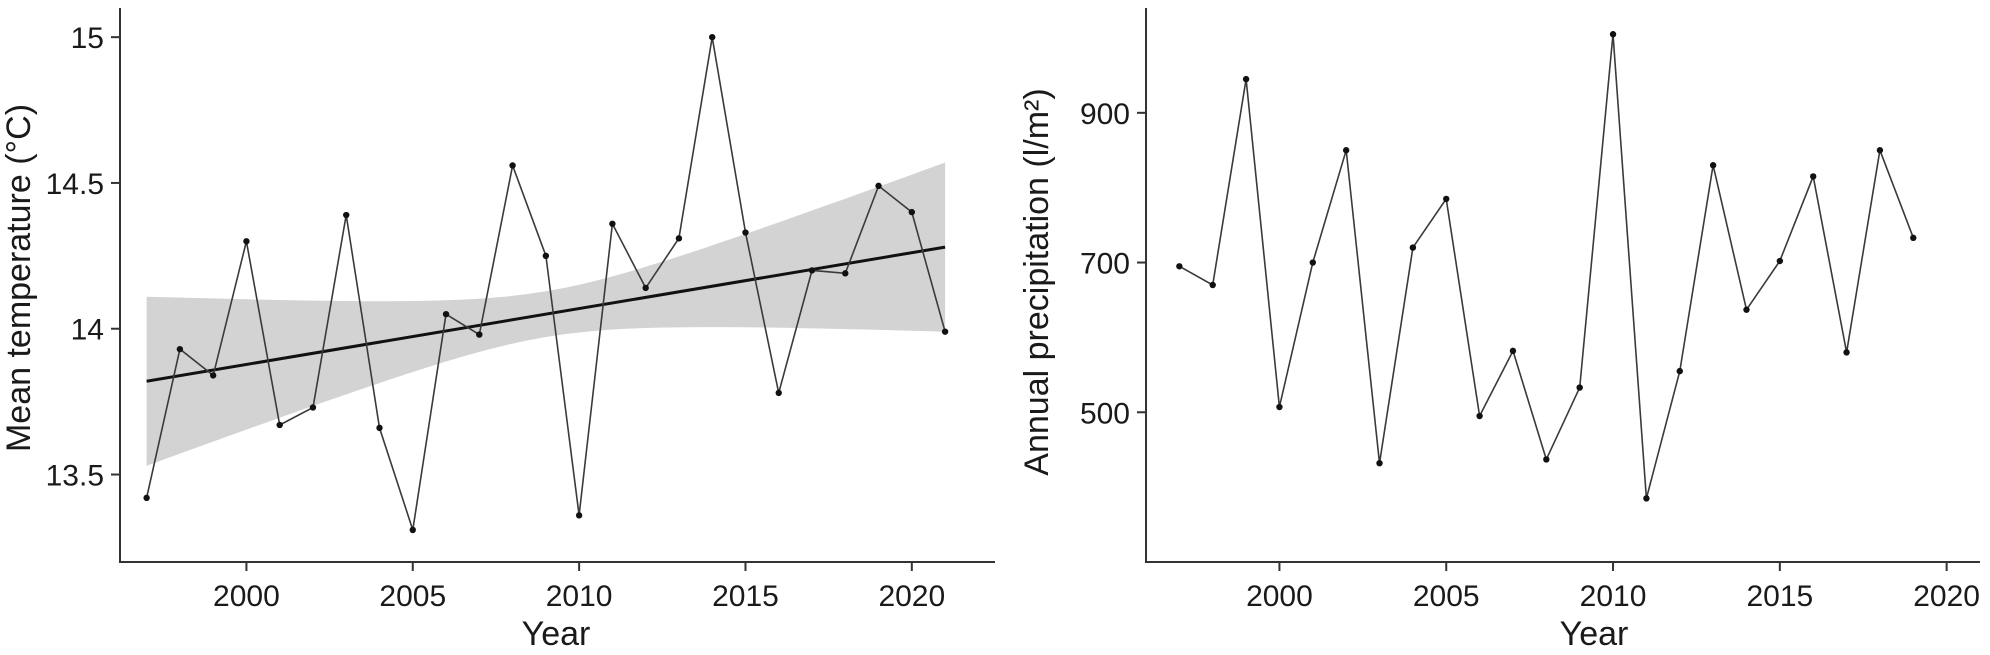 The height and width of the screenshot is (655, 1990). Describe the element at coordinates (87, 38) in the screenshot. I see `temperature-y-tick-label: 15` at that location.